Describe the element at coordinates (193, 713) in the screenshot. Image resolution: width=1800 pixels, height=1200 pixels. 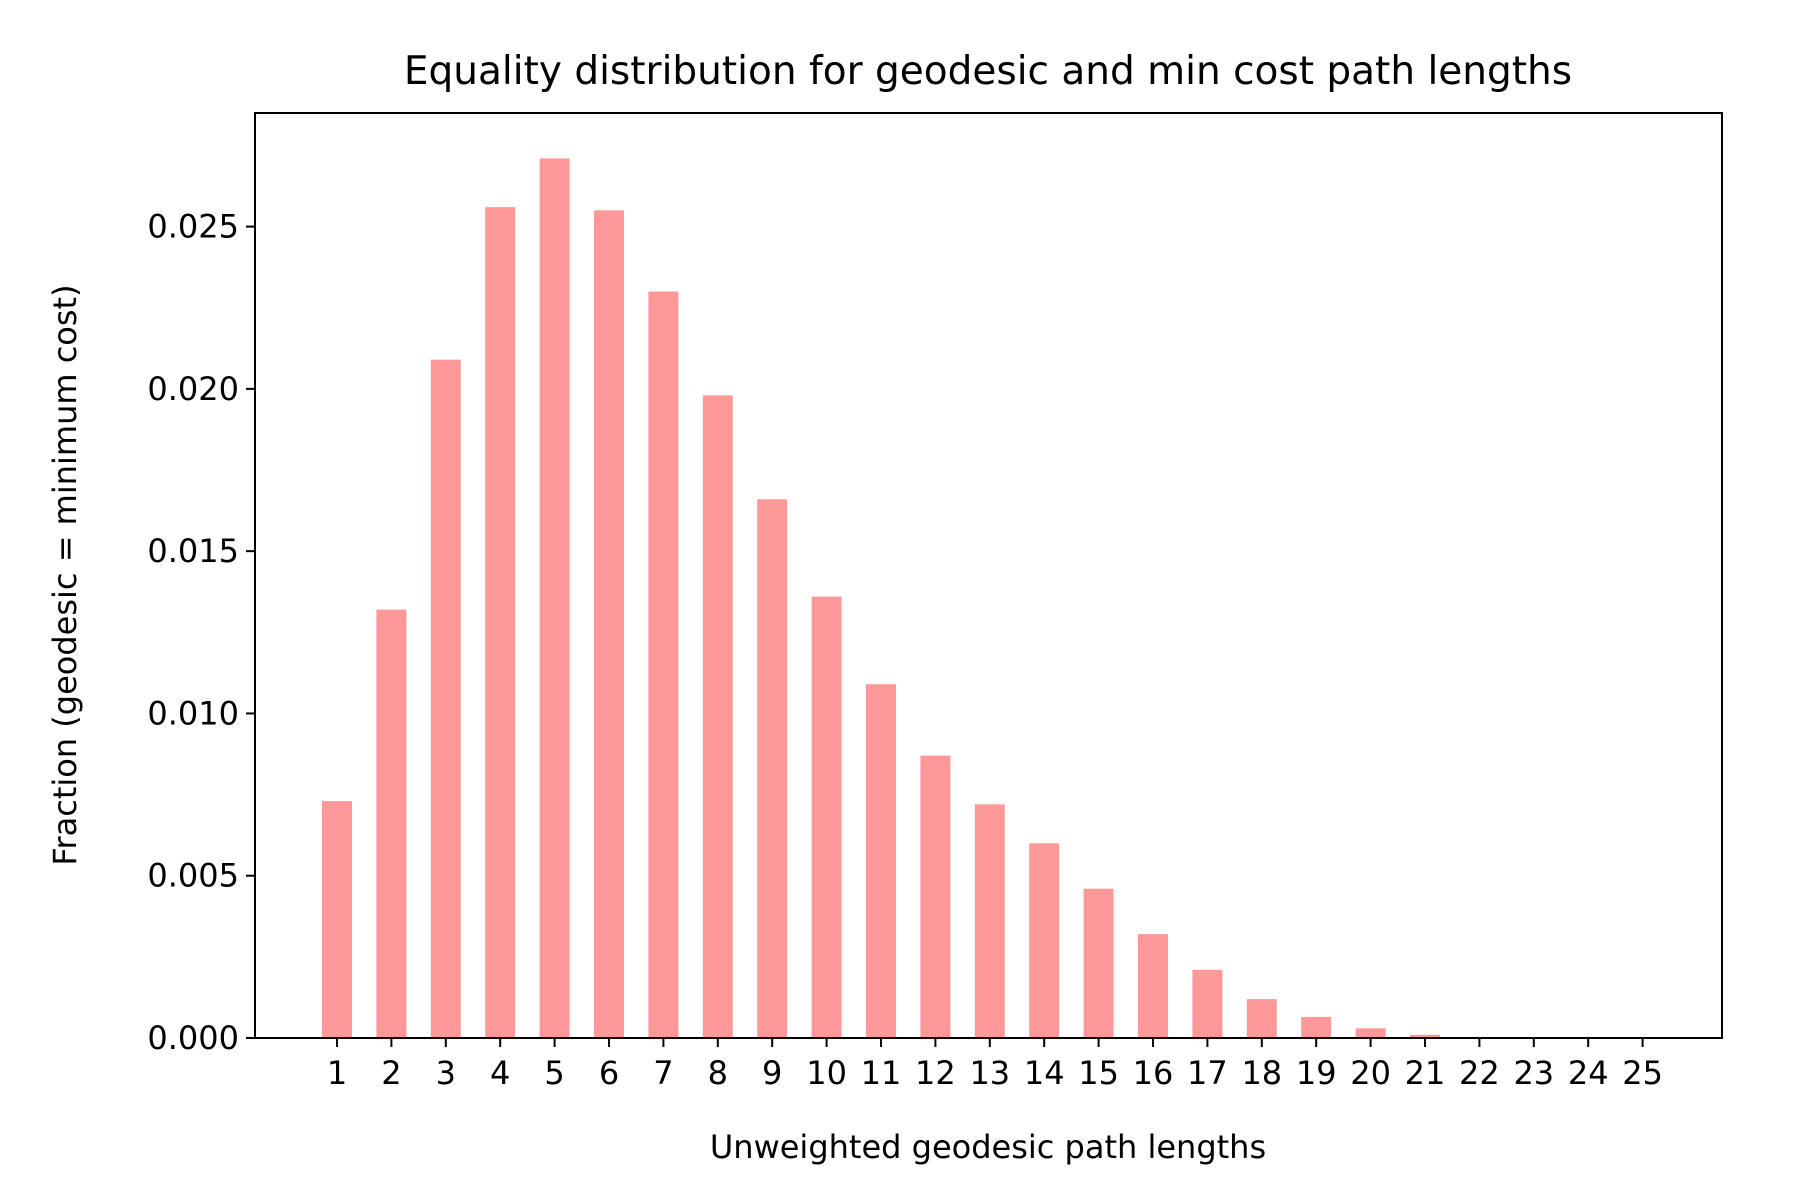
I see `y-tick-label-2: 0.010` at that location.